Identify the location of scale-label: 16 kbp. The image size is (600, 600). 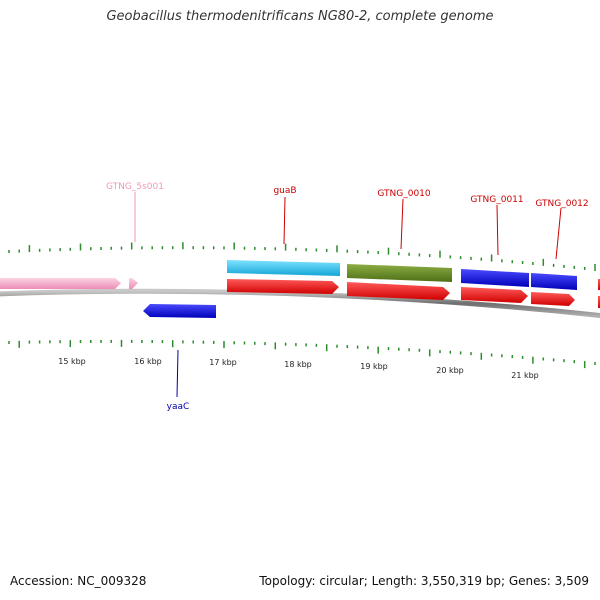
(148, 361).